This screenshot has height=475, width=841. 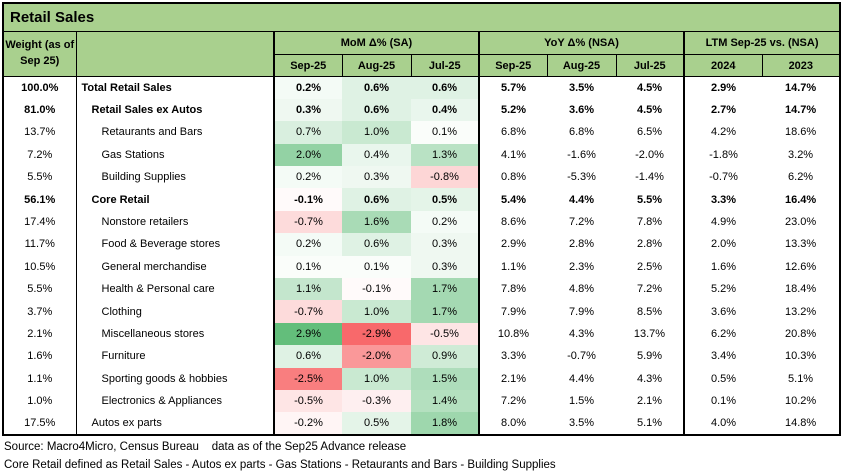 What do you see at coordinates (512, 334) in the screenshot?
I see `yoy-value-cell: 10.8%` at bounding box center [512, 334].